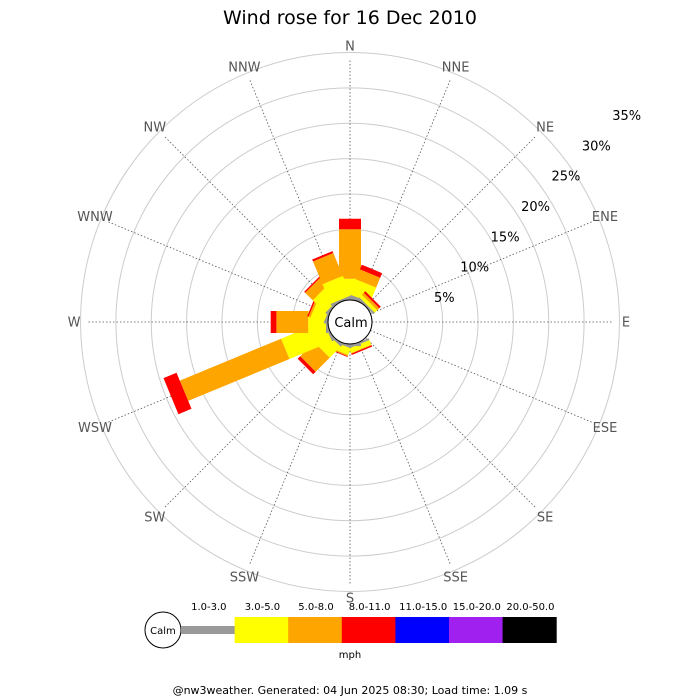 This screenshot has height=700, width=700. I want to click on spoke-ese, so click(481, 376).